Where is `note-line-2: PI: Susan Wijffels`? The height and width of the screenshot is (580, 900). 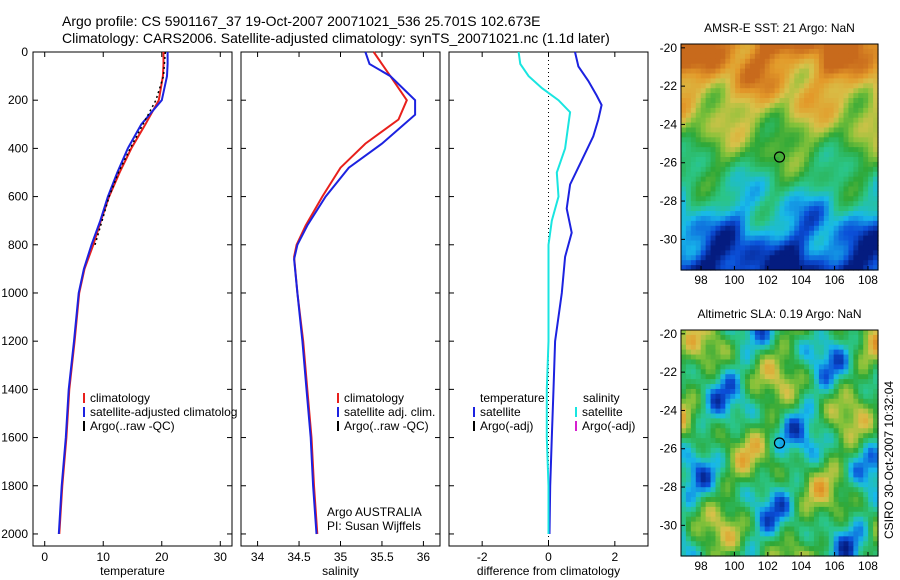
note-line-2: PI: Susan Wijffels is located at coordinates (374, 526).